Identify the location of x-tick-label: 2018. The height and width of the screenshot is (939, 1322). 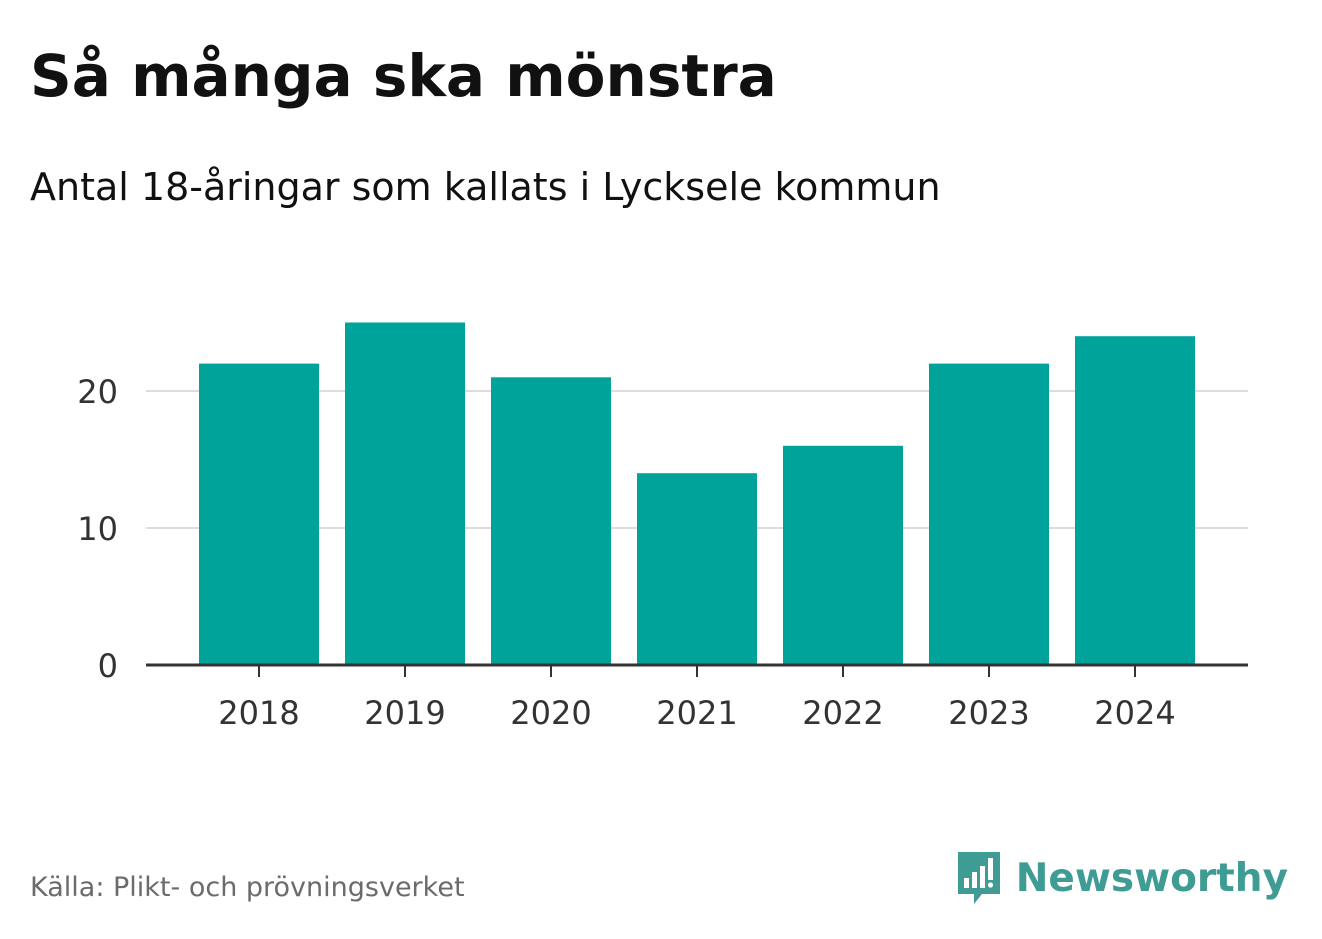
(258, 713).